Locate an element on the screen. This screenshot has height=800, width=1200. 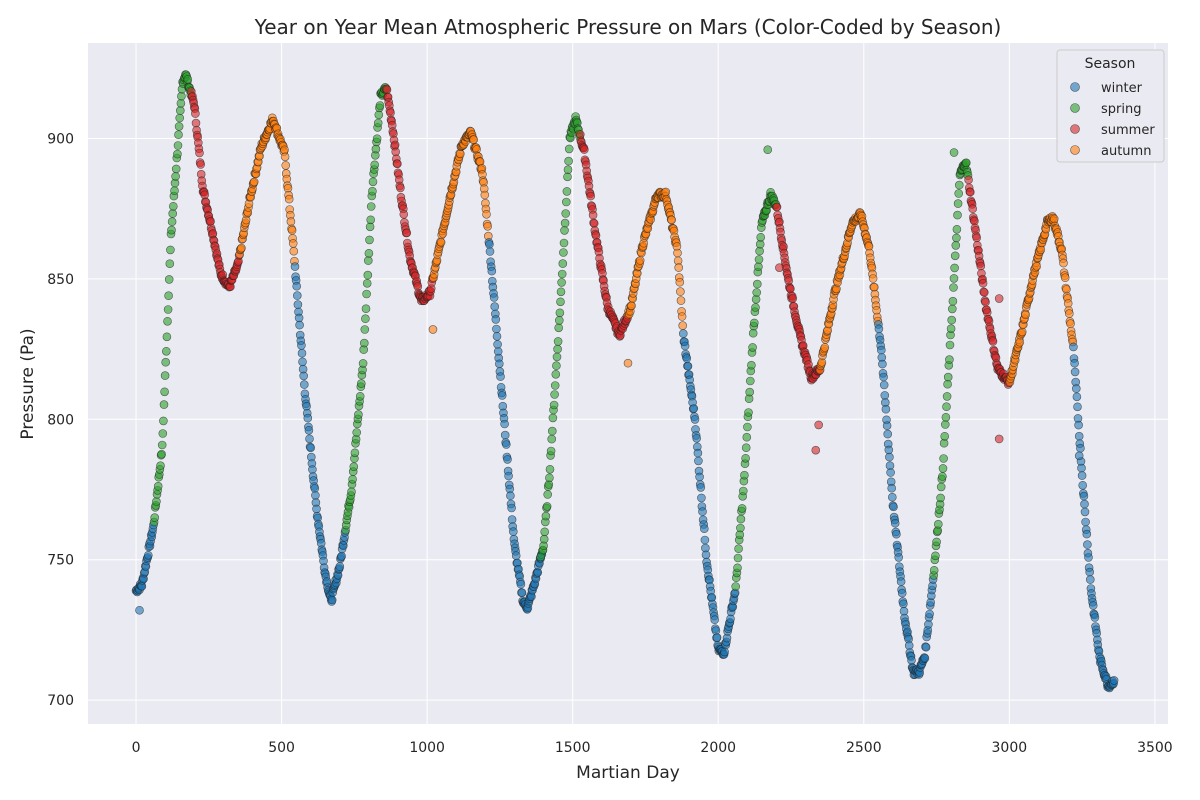
y-axis-label: Pressure (Pa) is located at coordinates (28, 383).